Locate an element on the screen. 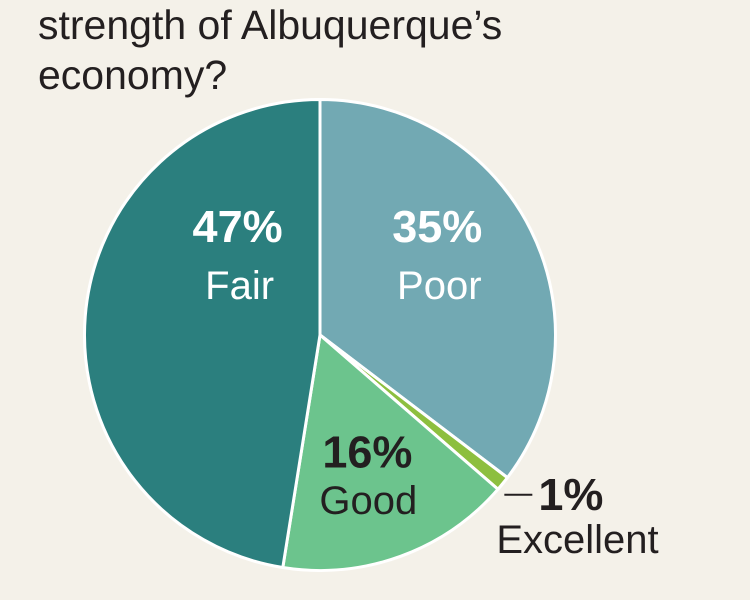 This screenshot has height=600, width=750. data-label: 35% is located at coordinates (437, 226).